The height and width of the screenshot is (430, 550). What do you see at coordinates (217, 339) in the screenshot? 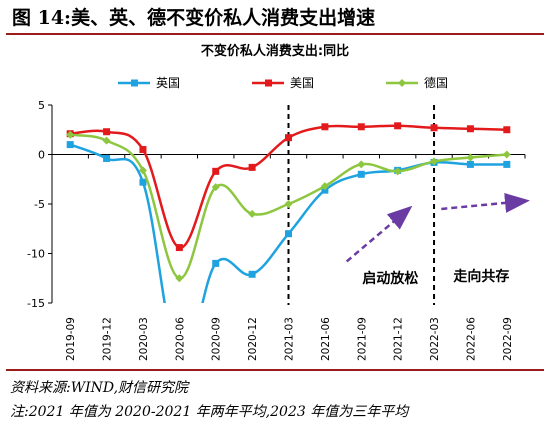
I see `x-tick-label: 2020-09` at bounding box center [217, 339].